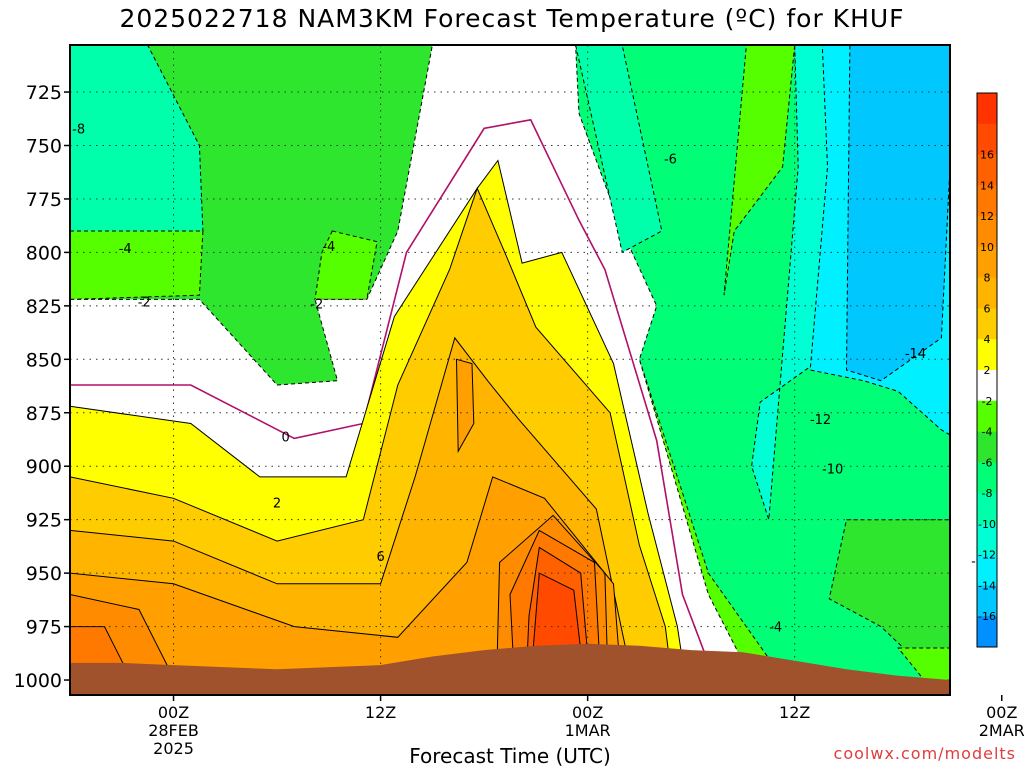 This screenshot has height=768, width=1024. I want to click on colorbar-tick-label: 12, so click(987, 216).